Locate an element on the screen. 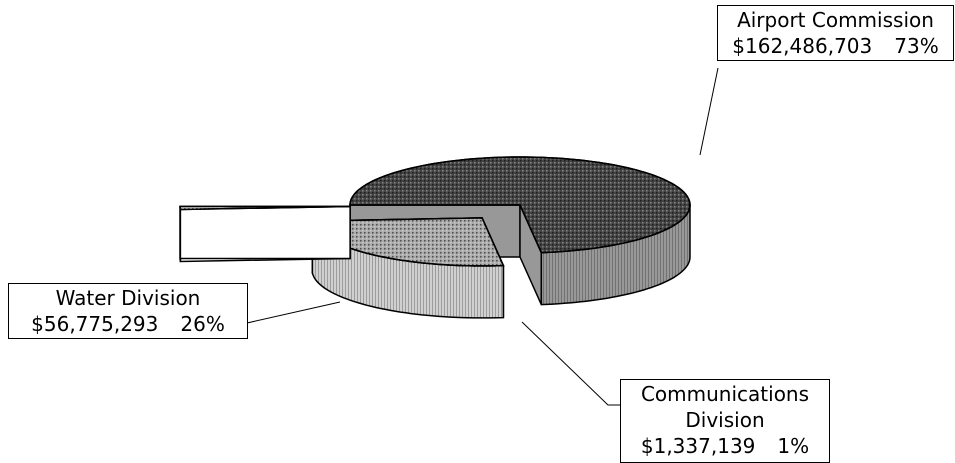 This screenshot has height=463, width=955. label-values: $1,337,139 1% is located at coordinates (725, 446).